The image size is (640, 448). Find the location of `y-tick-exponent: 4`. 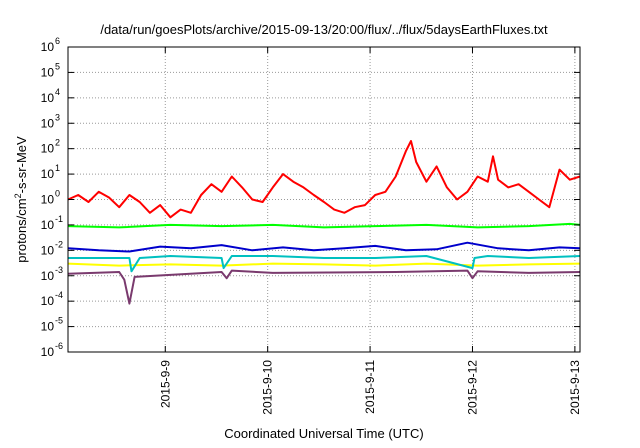

y-tick-exponent: 4 is located at coordinates (57, 92).